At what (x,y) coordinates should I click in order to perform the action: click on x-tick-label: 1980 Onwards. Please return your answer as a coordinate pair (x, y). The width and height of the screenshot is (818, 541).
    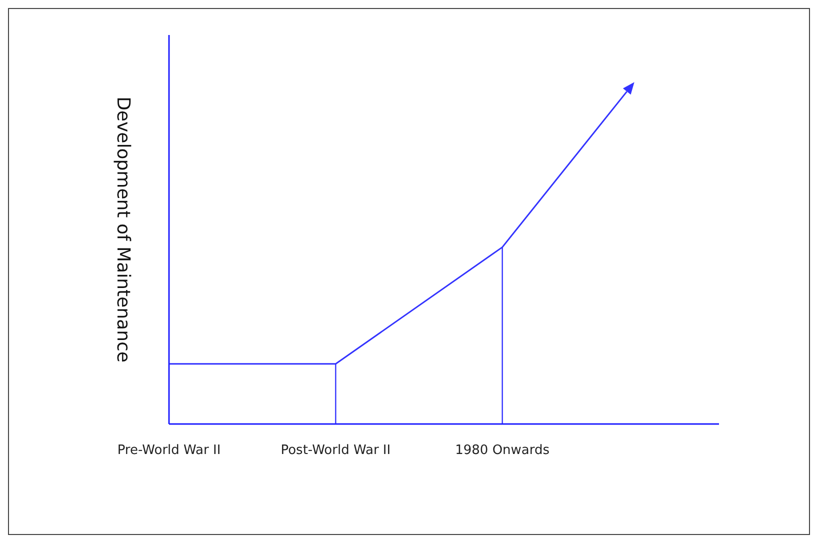
    Looking at the image, I should click on (502, 450).